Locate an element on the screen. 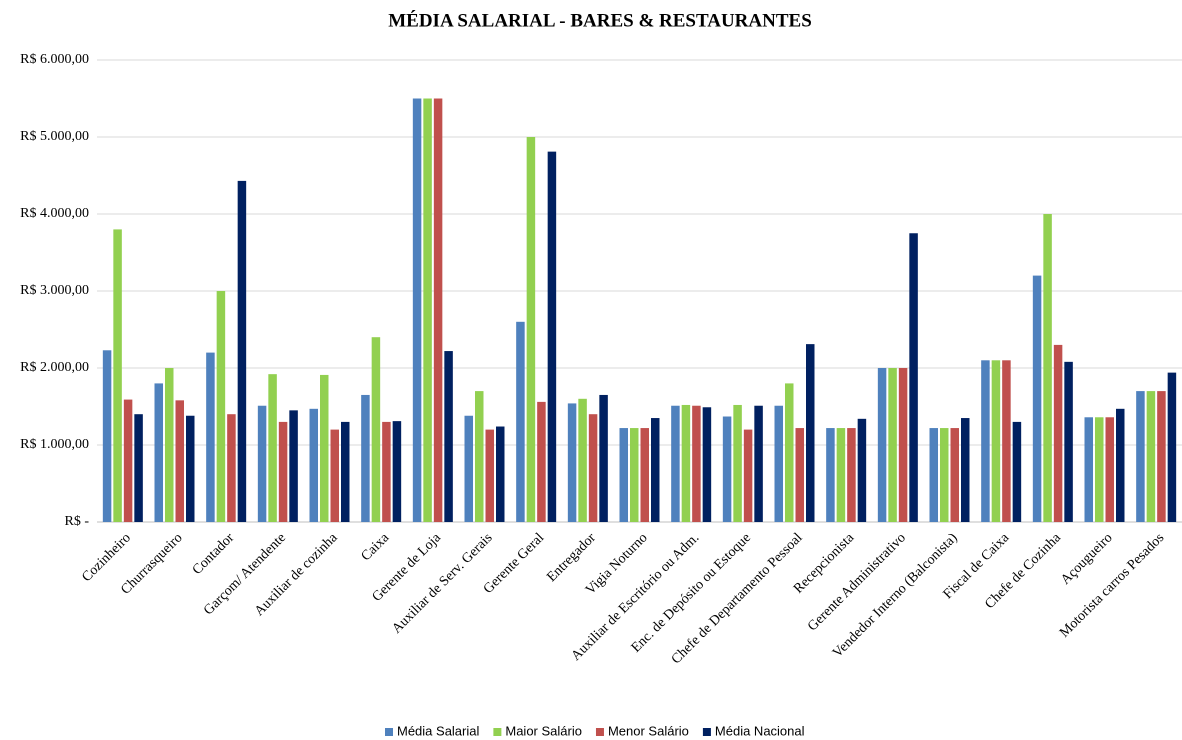 The width and height of the screenshot is (1182, 740). y-tick-label: R$ 5.000,00 is located at coordinates (54, 136).